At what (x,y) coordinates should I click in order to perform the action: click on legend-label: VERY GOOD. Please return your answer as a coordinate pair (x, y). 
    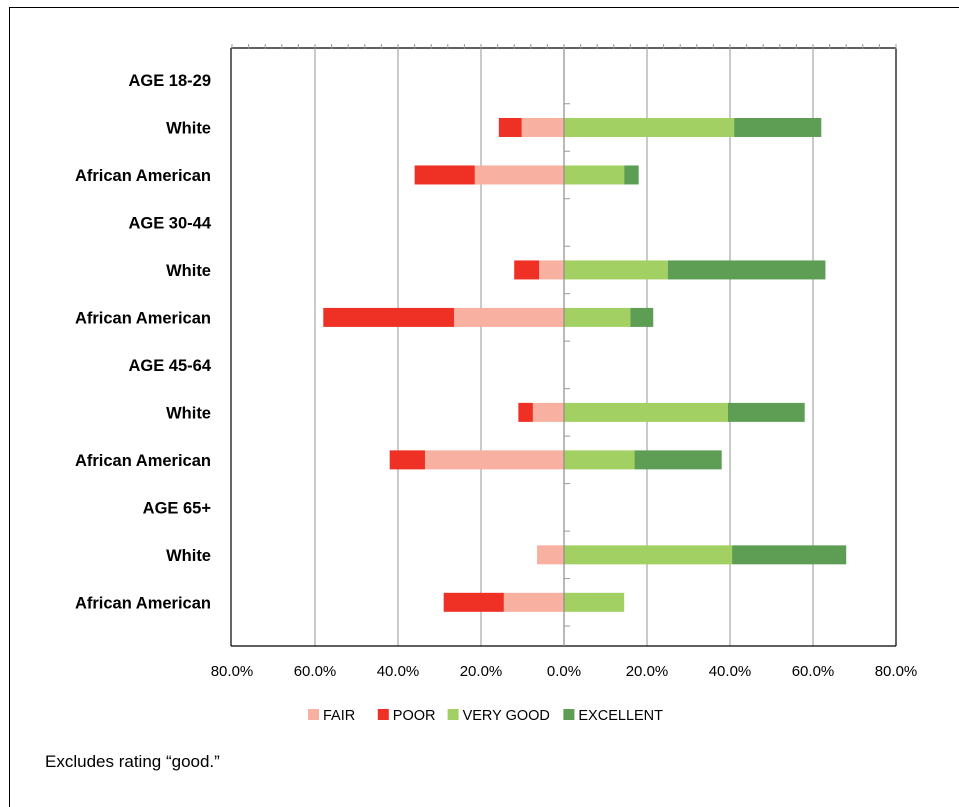
    Looking at the image, I should click on (506, 716).